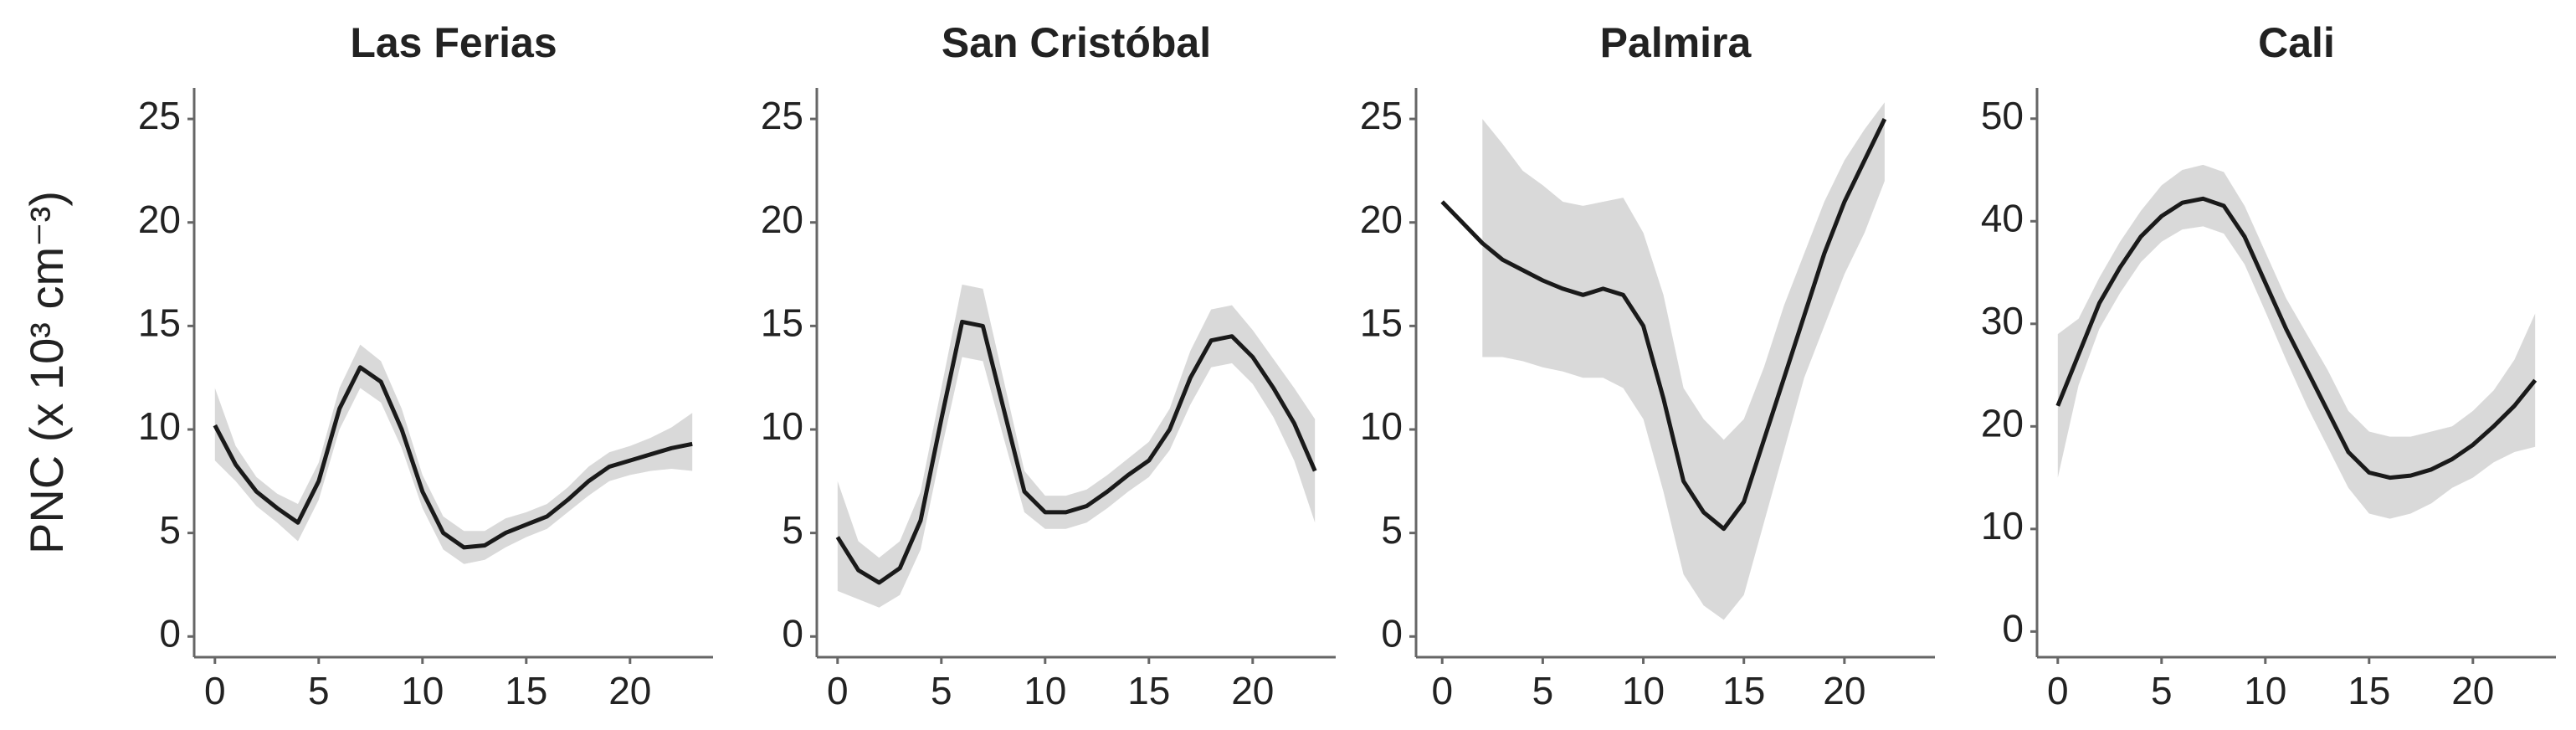 This screenshot has width=2576, height=730. What do you see at coordinates (2296, 42) in the screenshot?
I see `panel-title: Cali` at bounding box center [2296, 42].